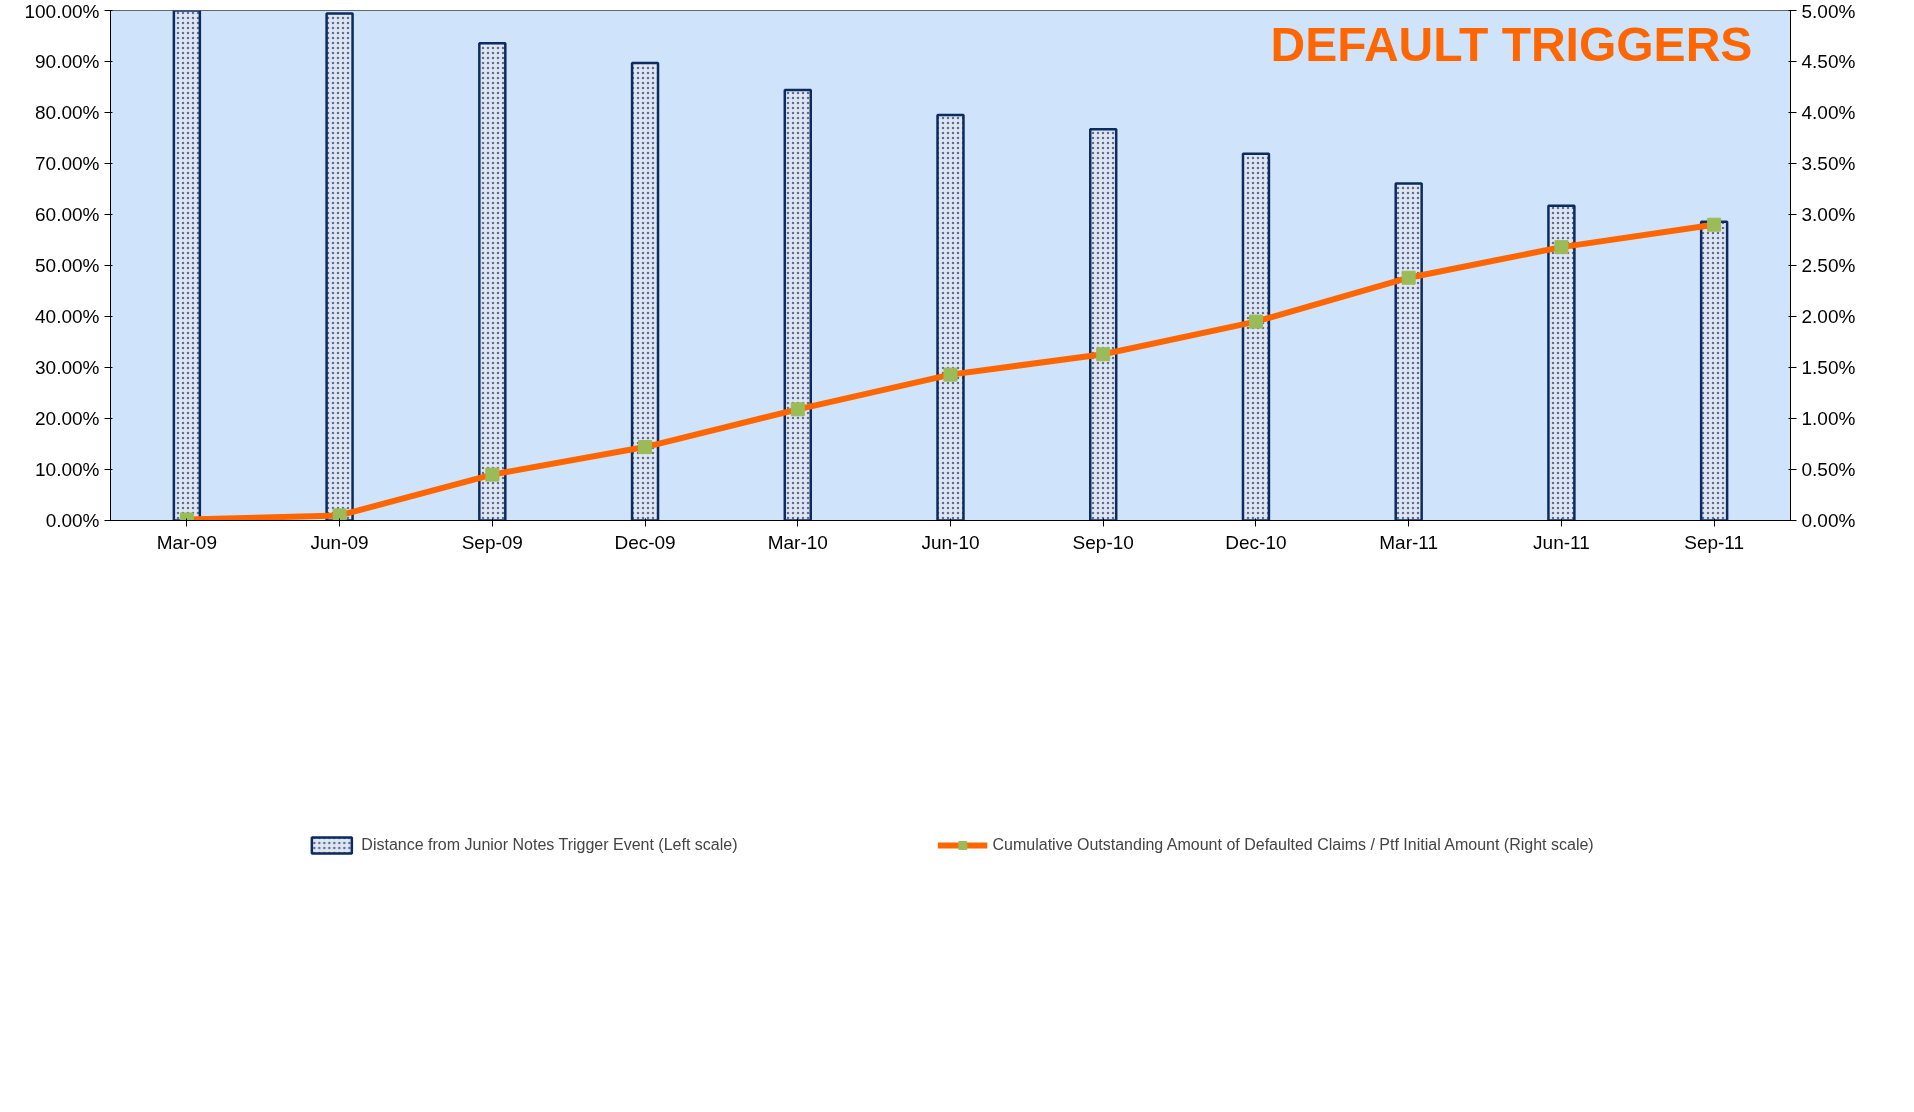  What do you see at coordinates (950, 542) in the screenshot?
I see `x-tick-label: Jun-10` at bounding box center [950, 542].